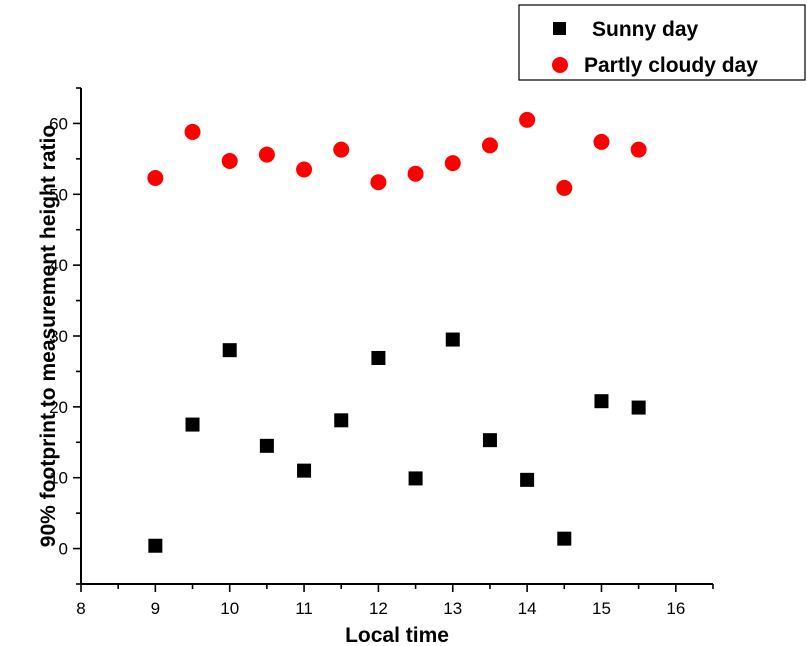 Image resolution: width=807 pixels, height=646 pixels. I want to click on legend-label-partly-cloudy-day: Partly cloudy day, so click(671, 65).